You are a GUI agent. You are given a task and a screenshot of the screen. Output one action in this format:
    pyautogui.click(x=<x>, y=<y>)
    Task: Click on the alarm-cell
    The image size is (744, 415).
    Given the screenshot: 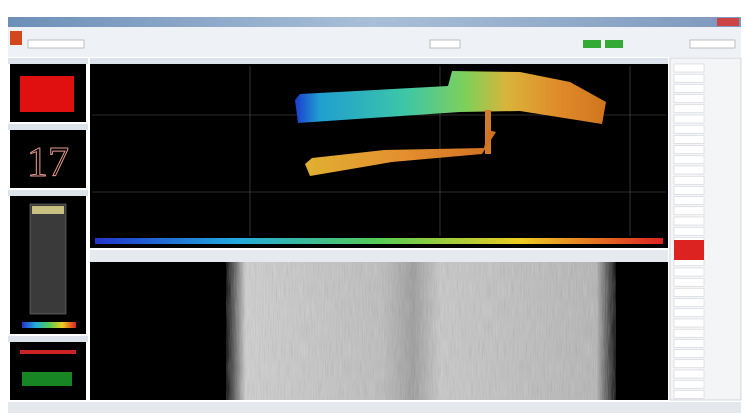 What is the action you would take?
    pyautogui.click(x=689, y=250)
    